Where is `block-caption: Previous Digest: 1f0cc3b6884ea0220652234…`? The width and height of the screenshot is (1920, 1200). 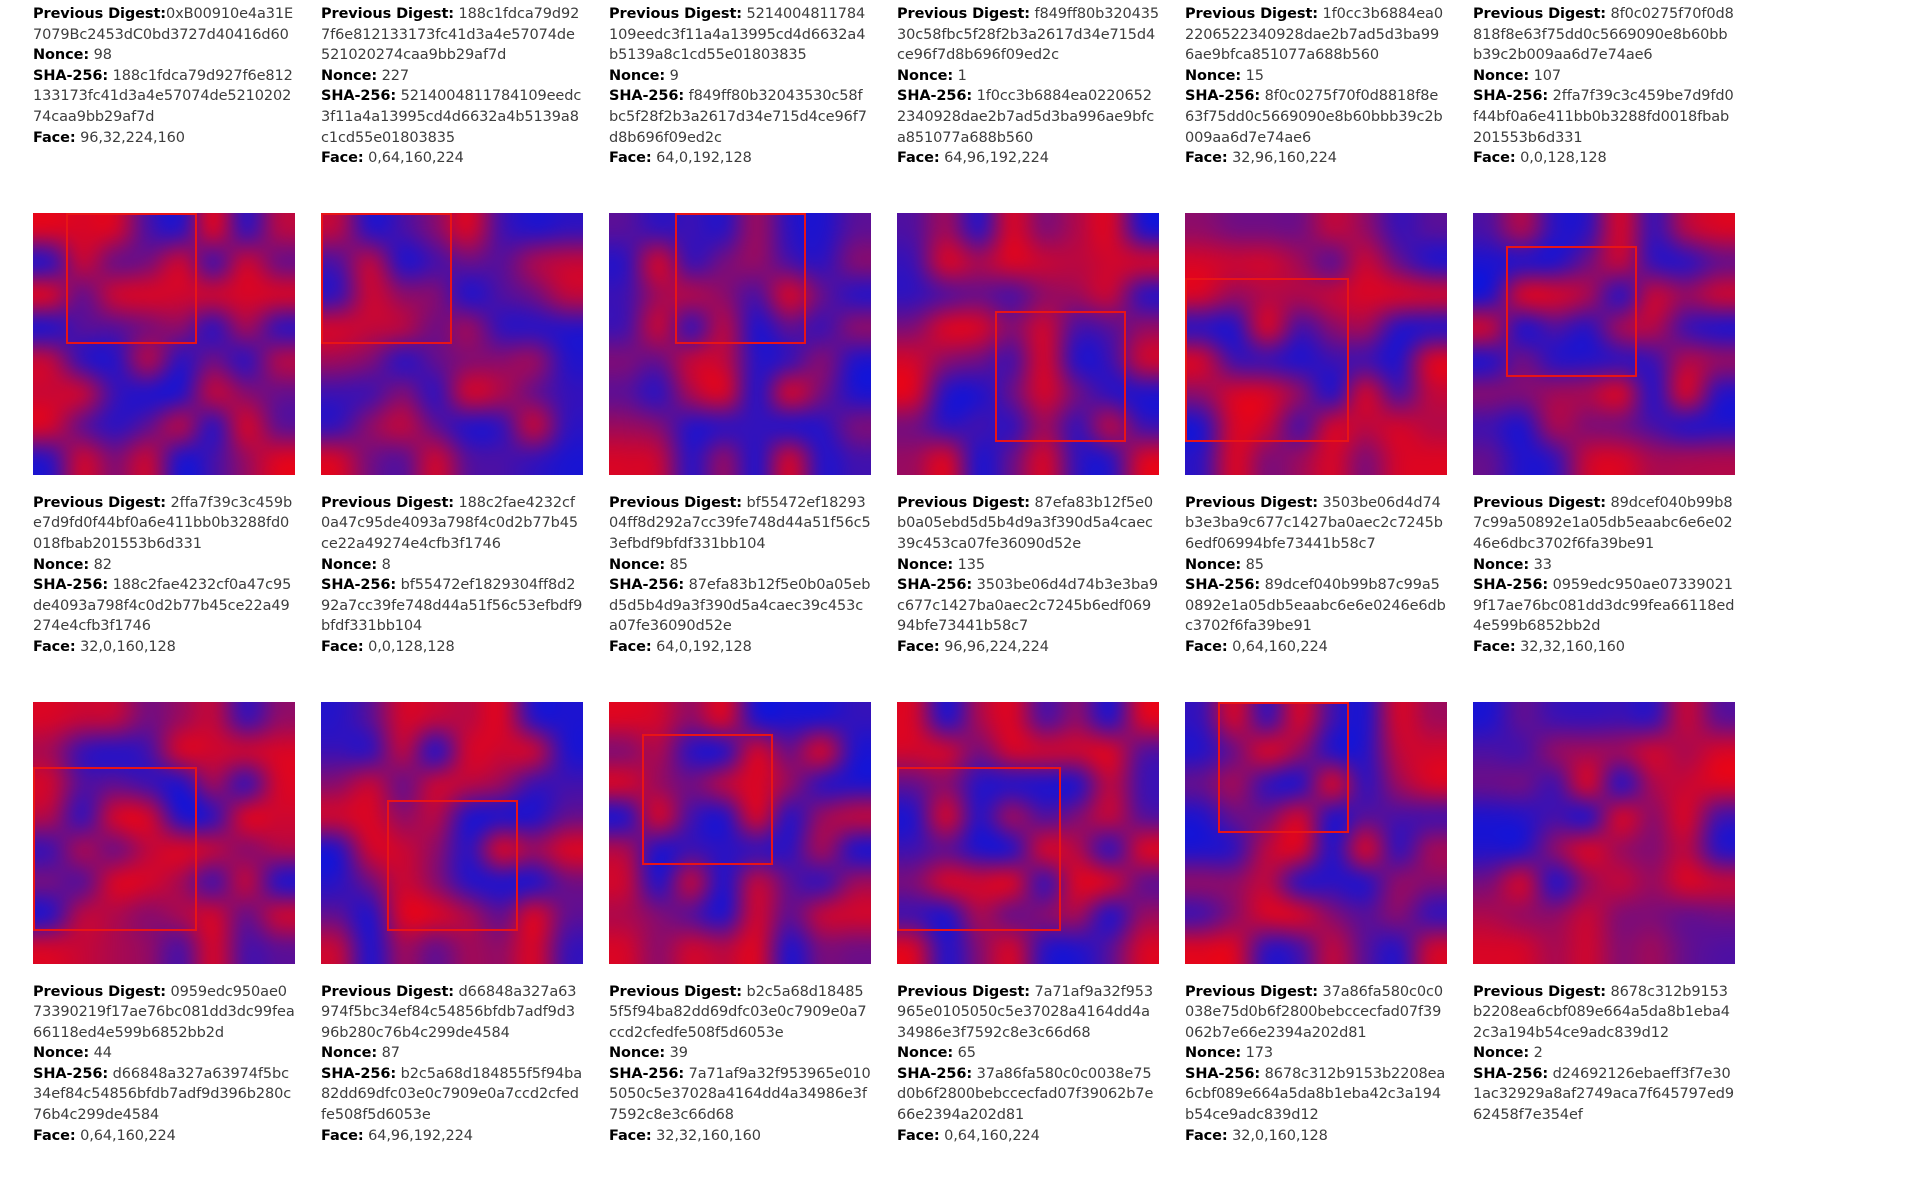 block-caption: Previous Digest: 1f0cc3b6884ea0220652234… is located at coordinates (1316, 86).